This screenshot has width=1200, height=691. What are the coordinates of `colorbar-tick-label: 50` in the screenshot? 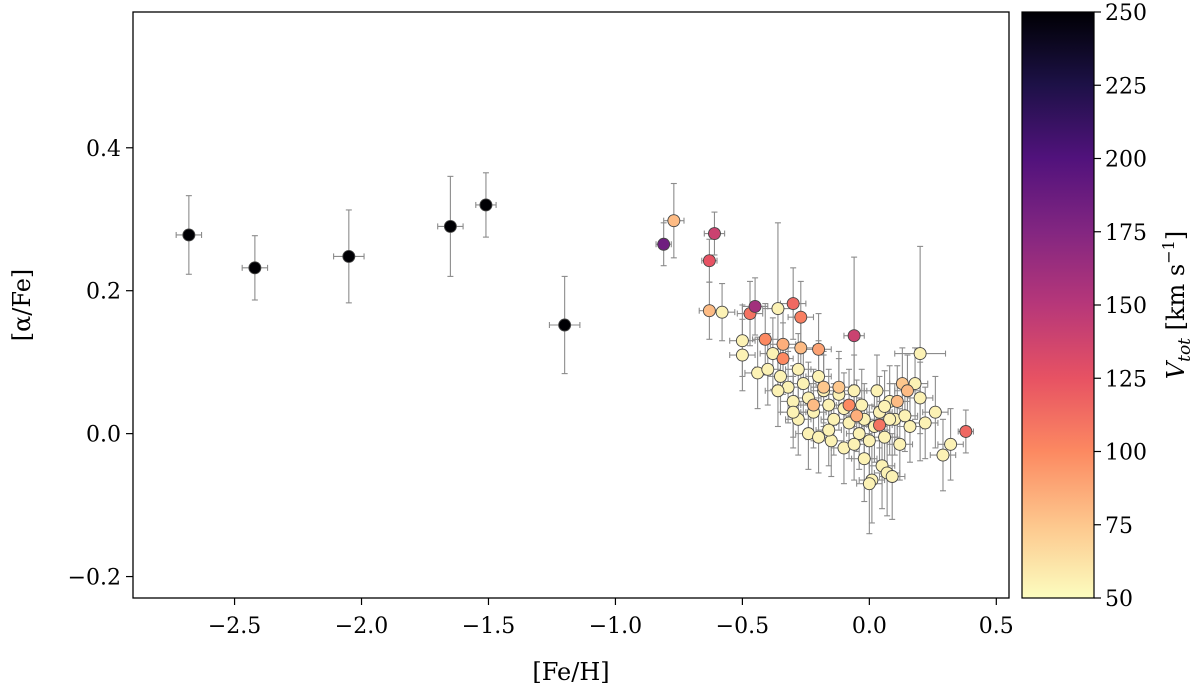 It's located at (1119, 599).